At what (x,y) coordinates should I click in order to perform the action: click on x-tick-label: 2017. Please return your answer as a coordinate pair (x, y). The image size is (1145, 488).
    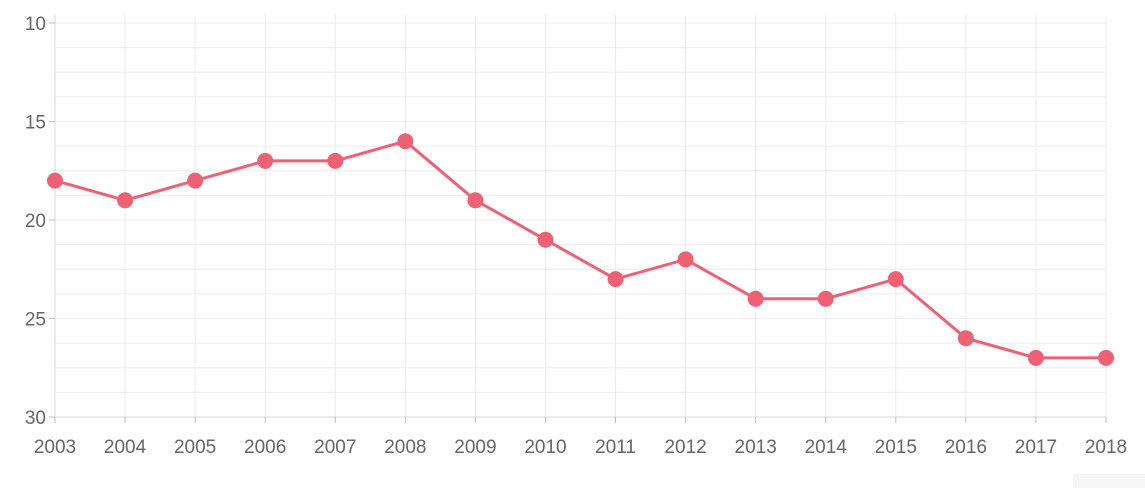
    Looking at the image, I should click on (1036, 447).